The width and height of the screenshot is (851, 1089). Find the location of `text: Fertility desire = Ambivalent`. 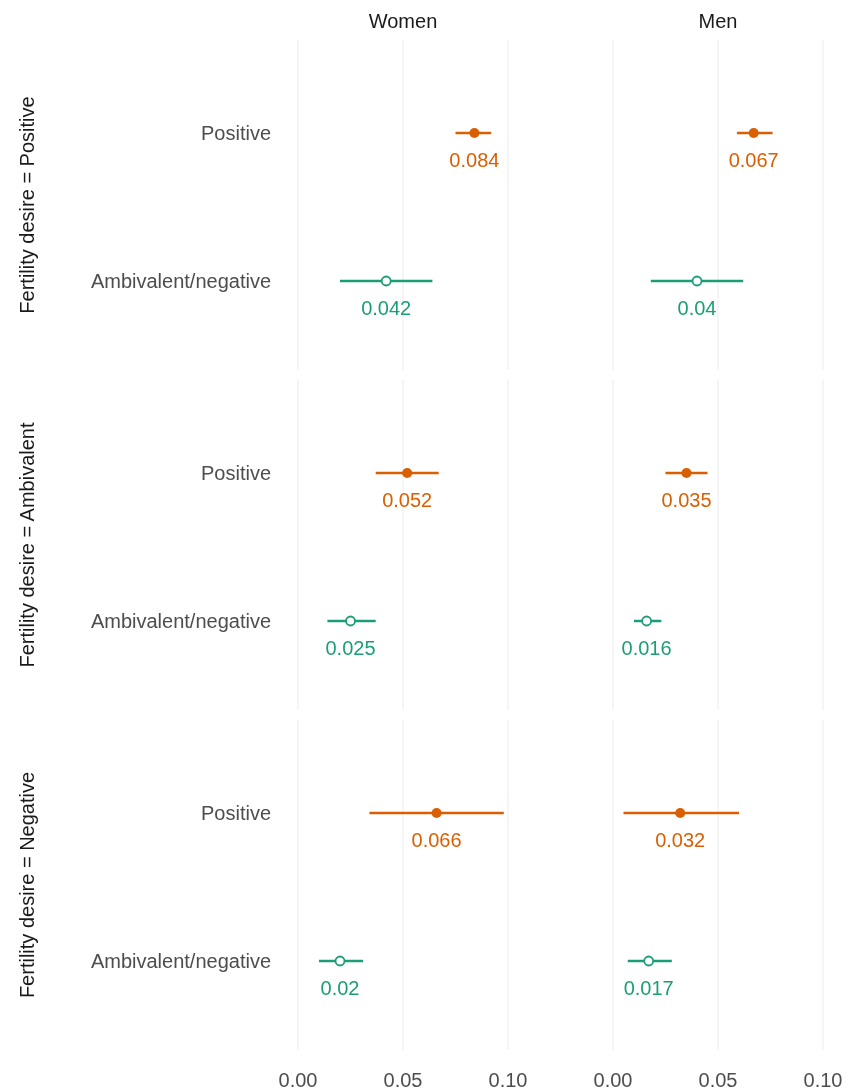

text: Fertility desire = Ambivalent is located at coordinates (27, 545).